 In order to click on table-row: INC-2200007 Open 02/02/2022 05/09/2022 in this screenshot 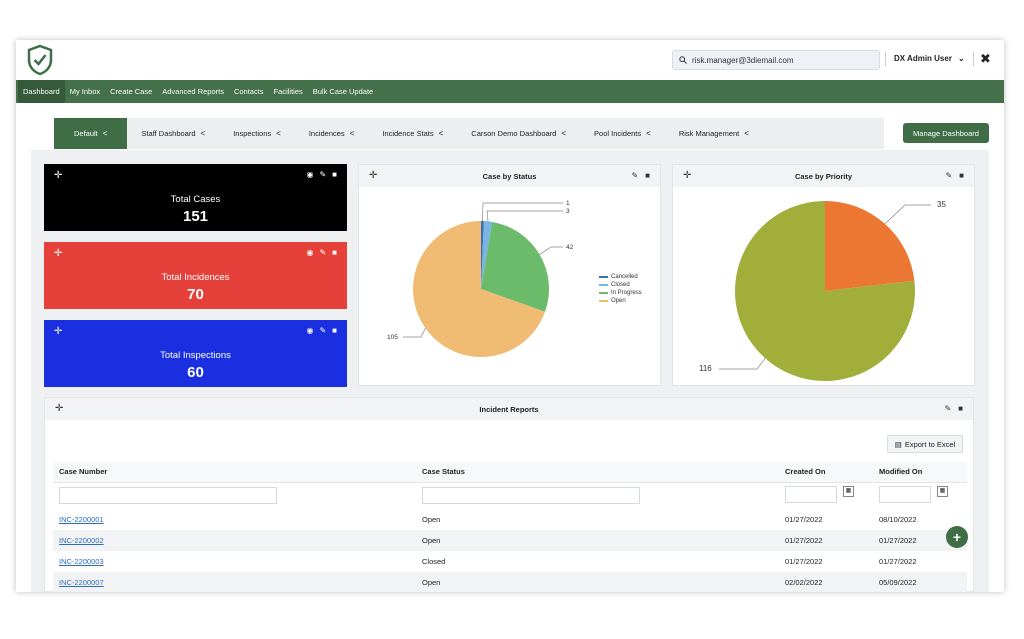, I will do `click(510, 582)`.